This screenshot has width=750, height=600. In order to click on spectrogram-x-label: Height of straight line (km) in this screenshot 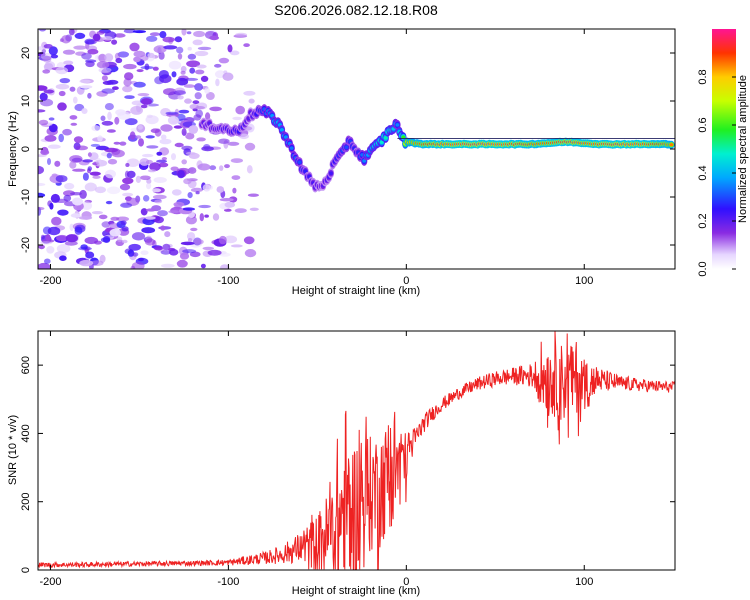, I will do `click(356, 291)`.